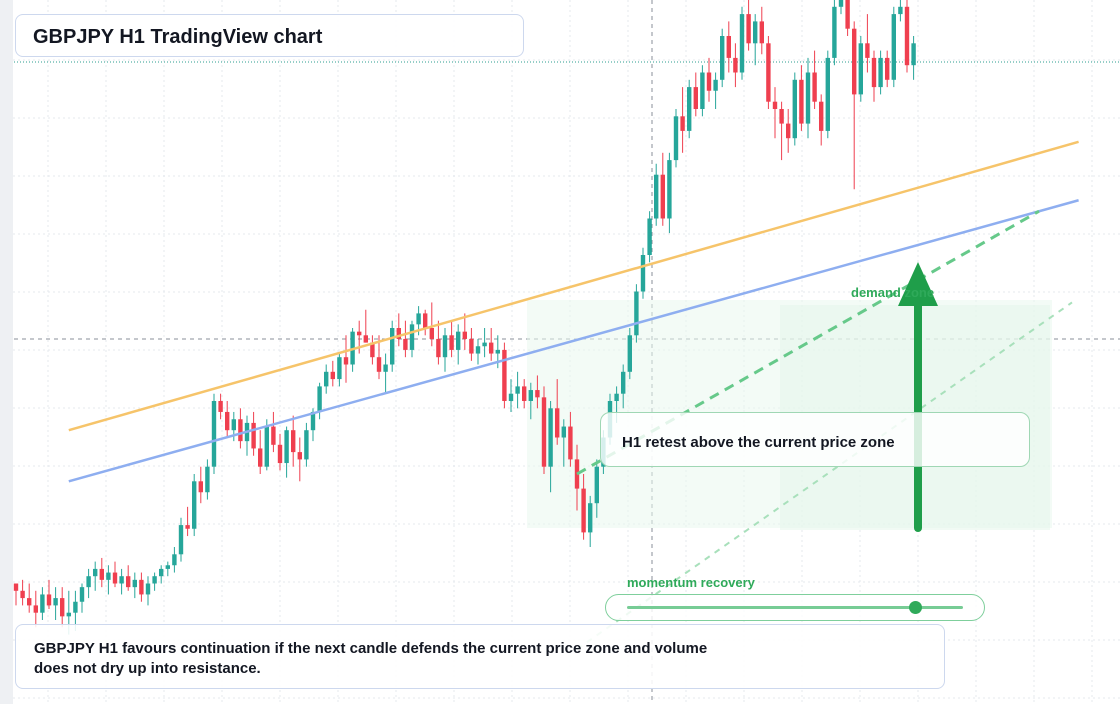 This screenshot has width=1120, height=704. Describe the element at coordinates (691, 582) in the screenshot. I see `momentum-label: momentum recovery` at that location.